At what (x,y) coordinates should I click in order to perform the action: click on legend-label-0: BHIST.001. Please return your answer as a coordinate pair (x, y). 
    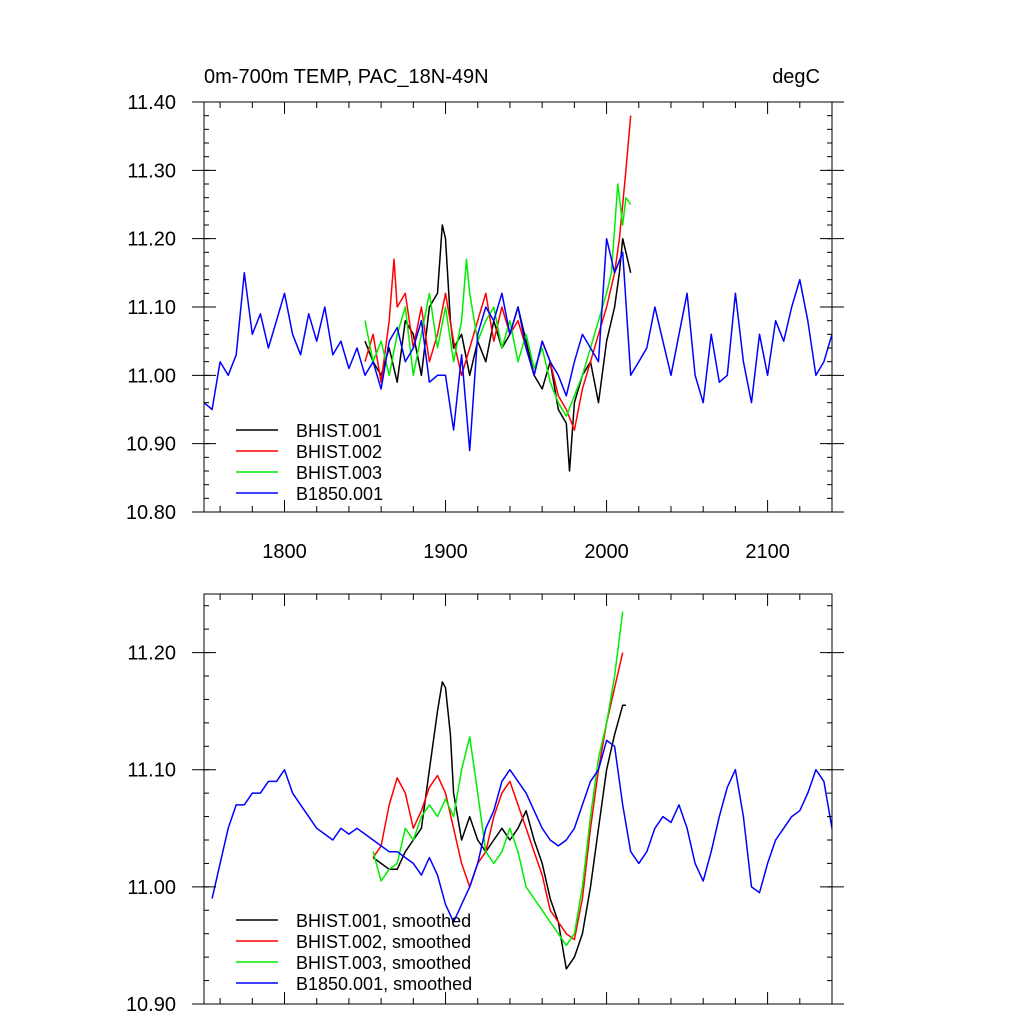
    Looking at the image, I should click on (339, 431).